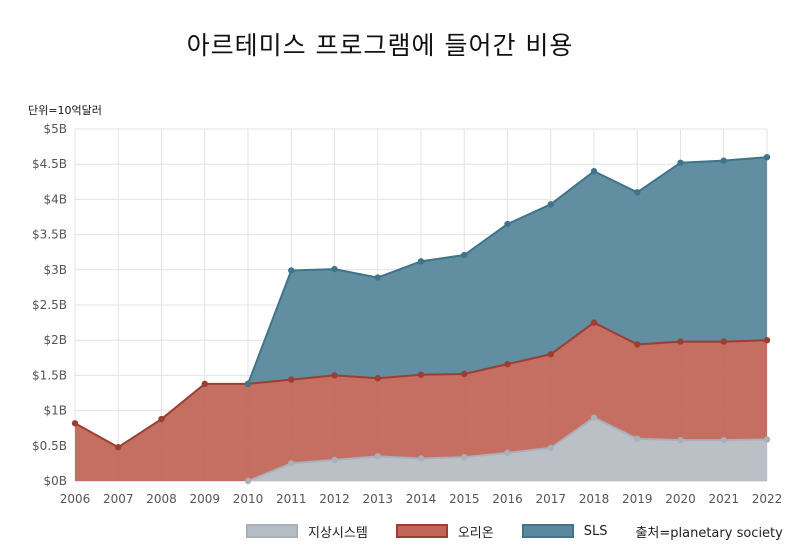 This screenshot has height=548, width=800. What do you see at coordinates (680, 499) in the screenshot?
I see `x-tick-label: 2020` at bounding box center [680, 499].